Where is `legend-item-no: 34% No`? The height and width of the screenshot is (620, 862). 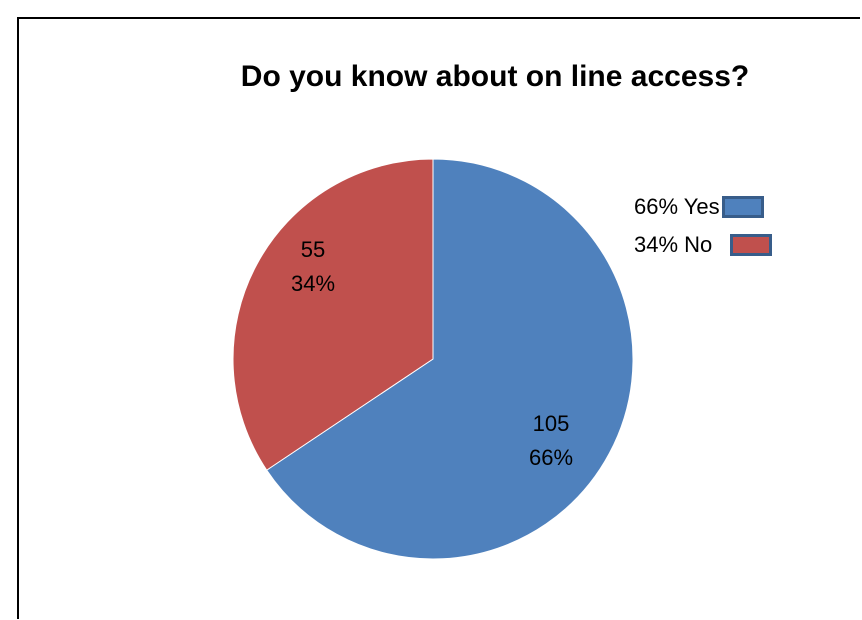
legend-item-no: 34% No is located at coordinates (703, 245).